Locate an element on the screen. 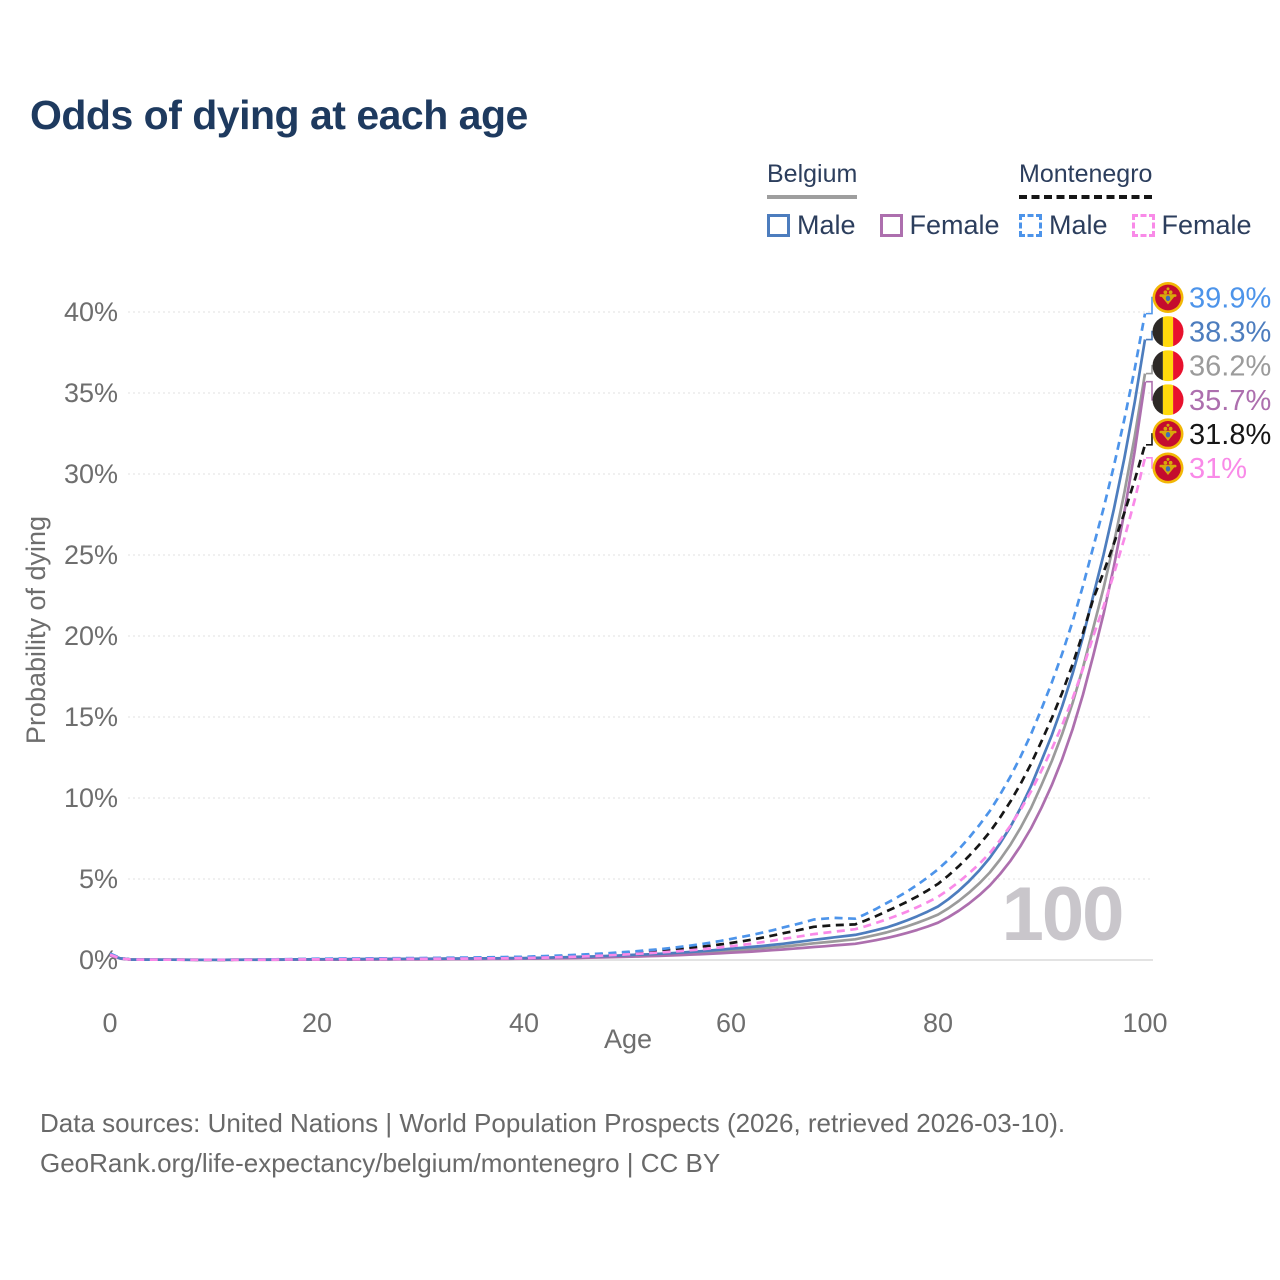 The height and width of the screenshot is (1280, 1280). end-value-label: 38.3% is located at coordinates (1230, 333).